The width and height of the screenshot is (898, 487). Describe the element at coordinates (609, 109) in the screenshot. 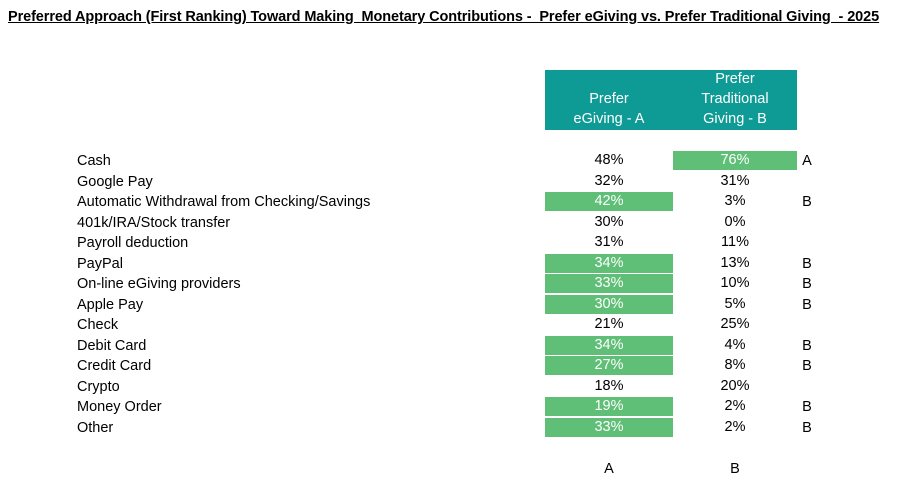

I see `column-header-egiving-text: Prefer eGiving - A` at that location.